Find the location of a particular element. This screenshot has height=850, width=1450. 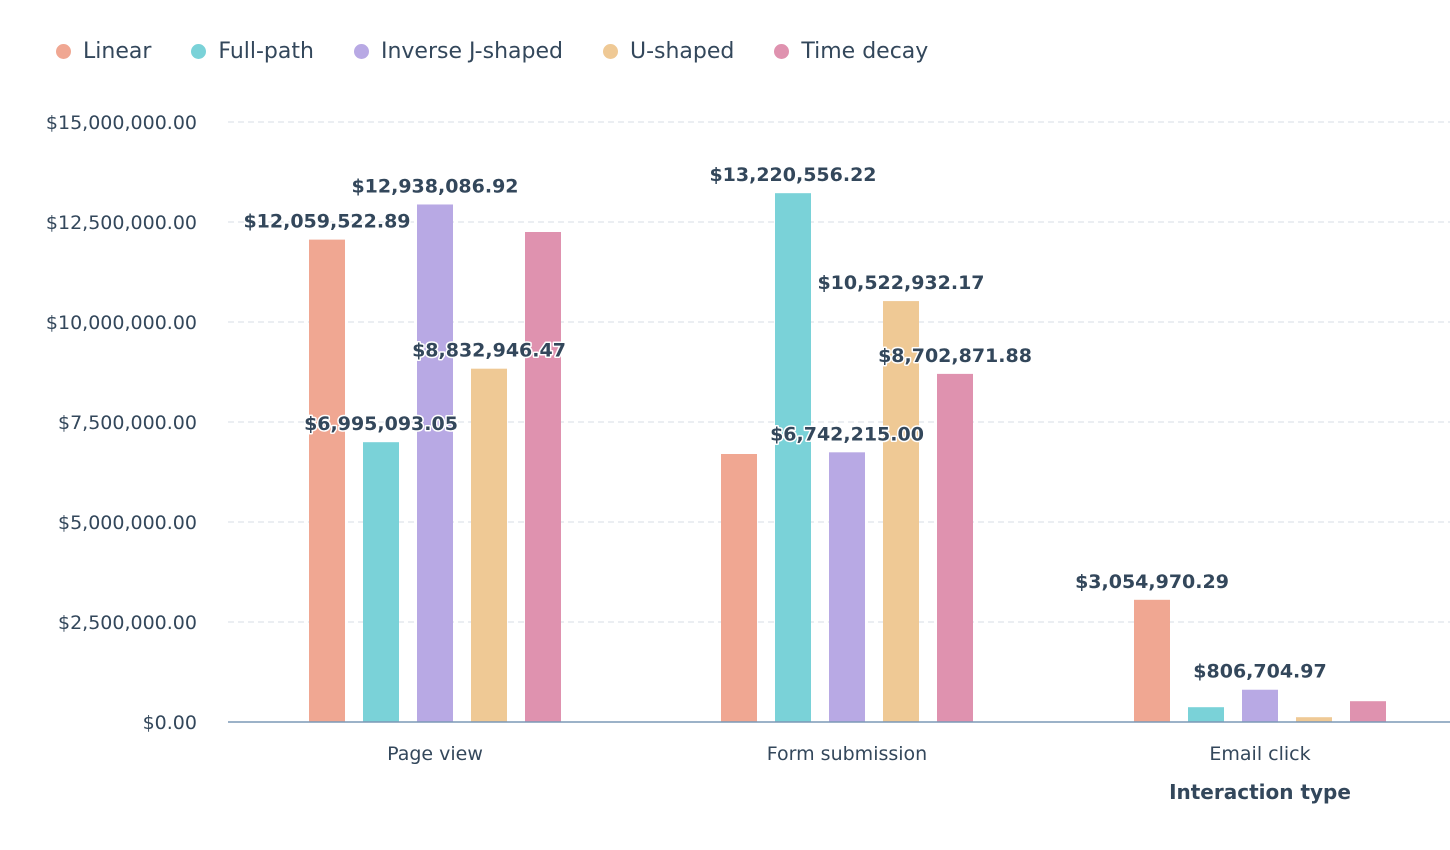

legend-item-full-path: Full-path is located at coordinates (252, 51).